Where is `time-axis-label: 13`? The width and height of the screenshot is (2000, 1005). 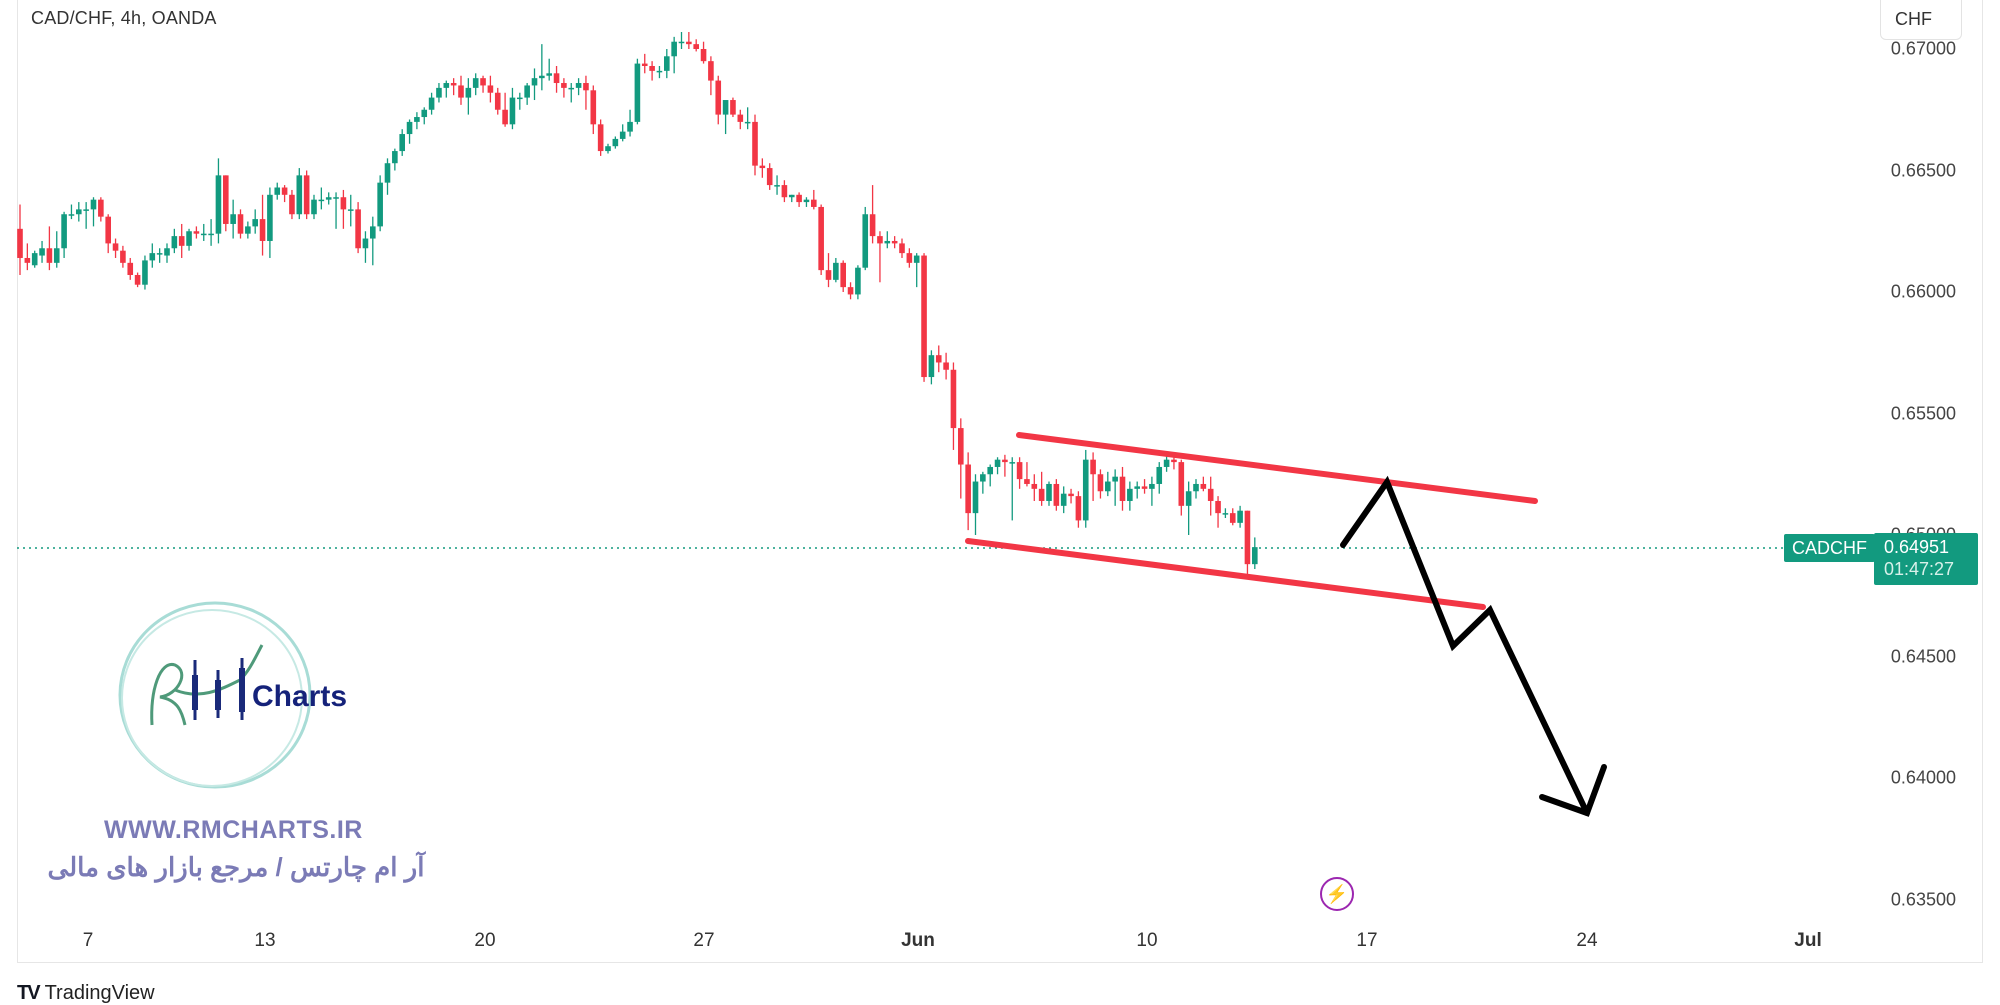
time-axis-label: 13 is located at coordinates (265, 940).